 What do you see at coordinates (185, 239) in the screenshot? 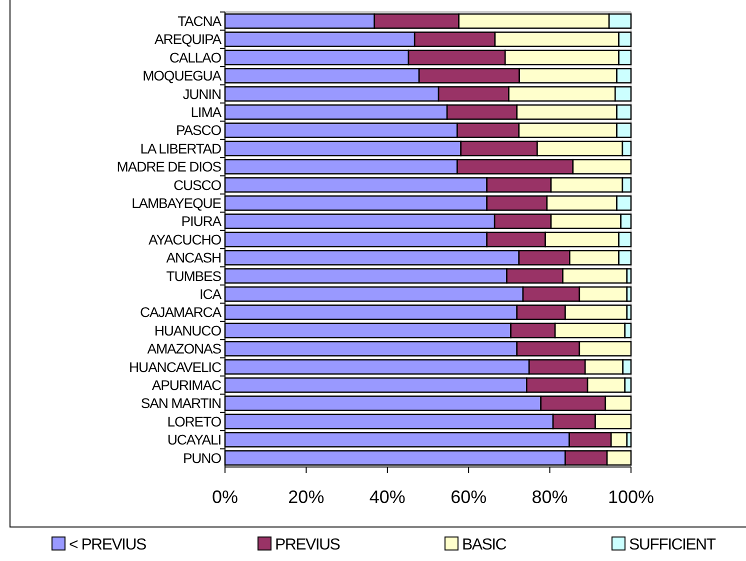
I see `y-tick-label: AYACUCHO` at bounding box center [185, 239].